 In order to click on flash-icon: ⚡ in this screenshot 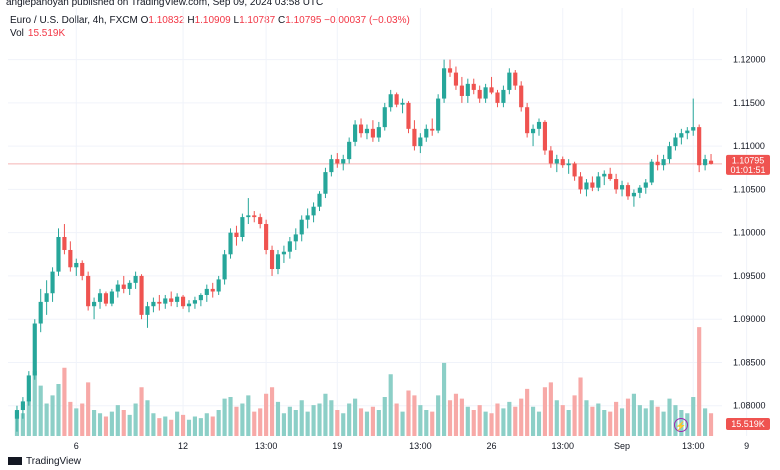, I will do `click(681, 425)`.